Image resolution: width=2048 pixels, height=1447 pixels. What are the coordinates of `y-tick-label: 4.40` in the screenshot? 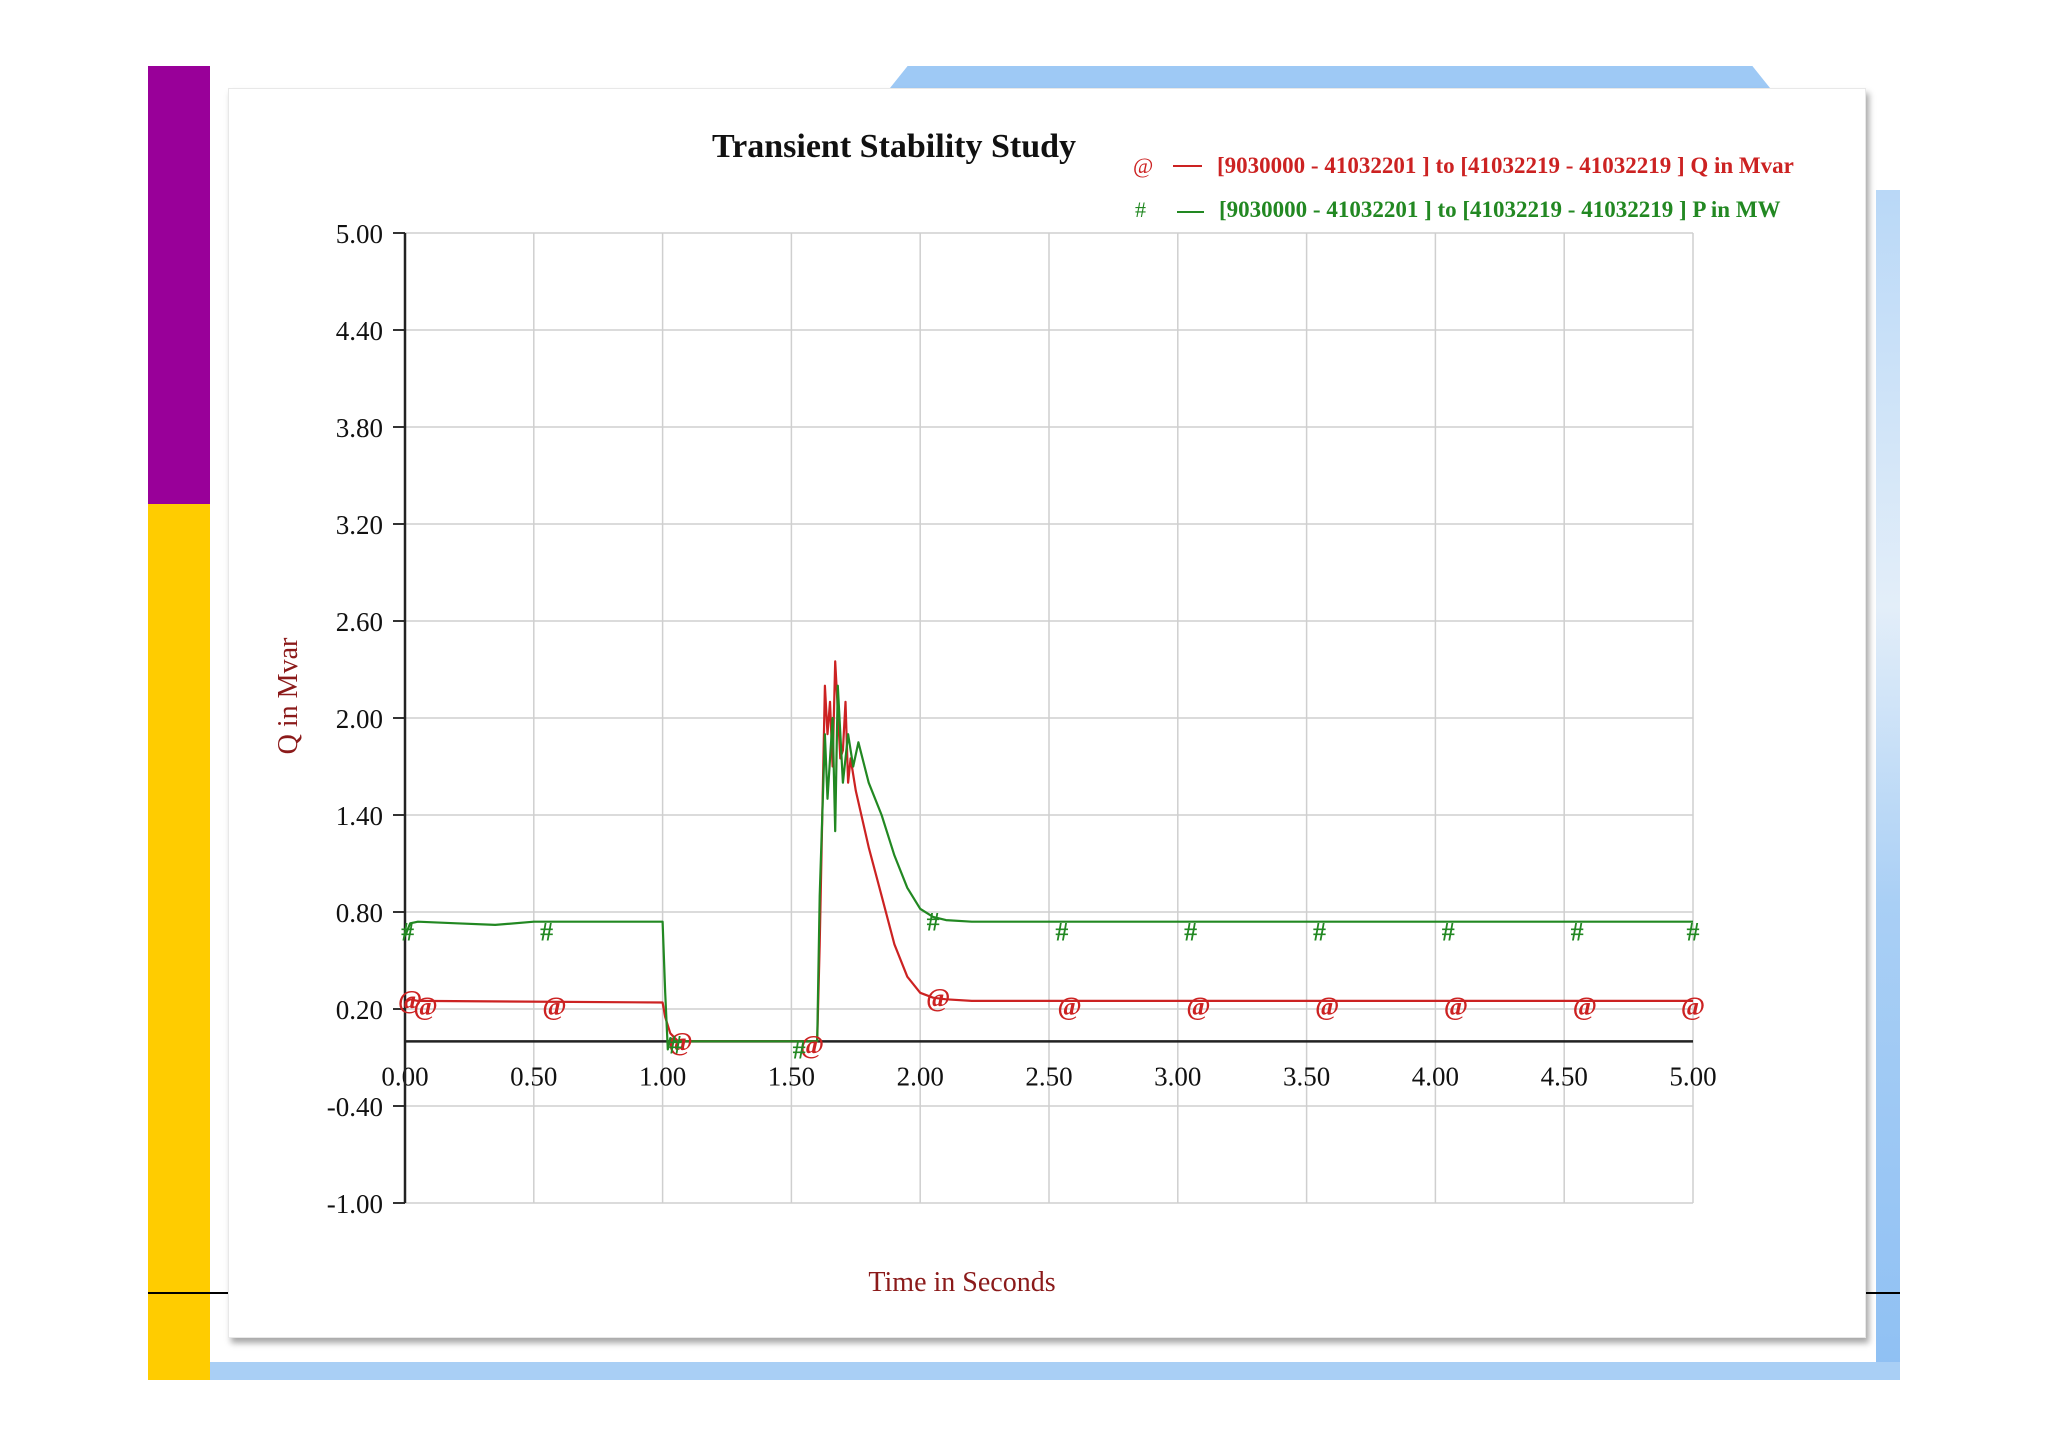 It's located at (359, 331).